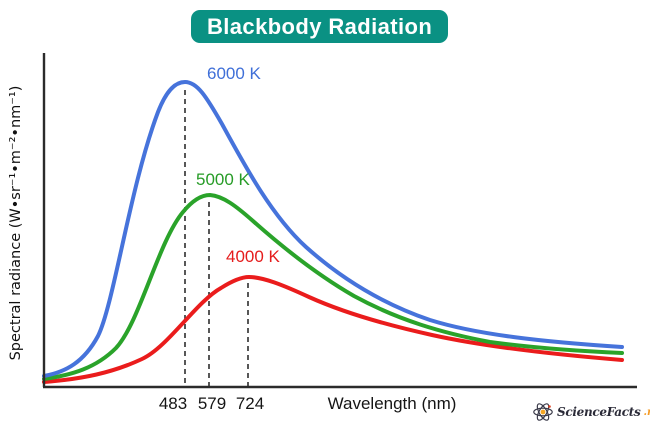 The height and width of the screenshot is (433, 650). Describe the element at coordinates (212, 403) in the screenshot. I see `x-tick-579: 579` at that location.